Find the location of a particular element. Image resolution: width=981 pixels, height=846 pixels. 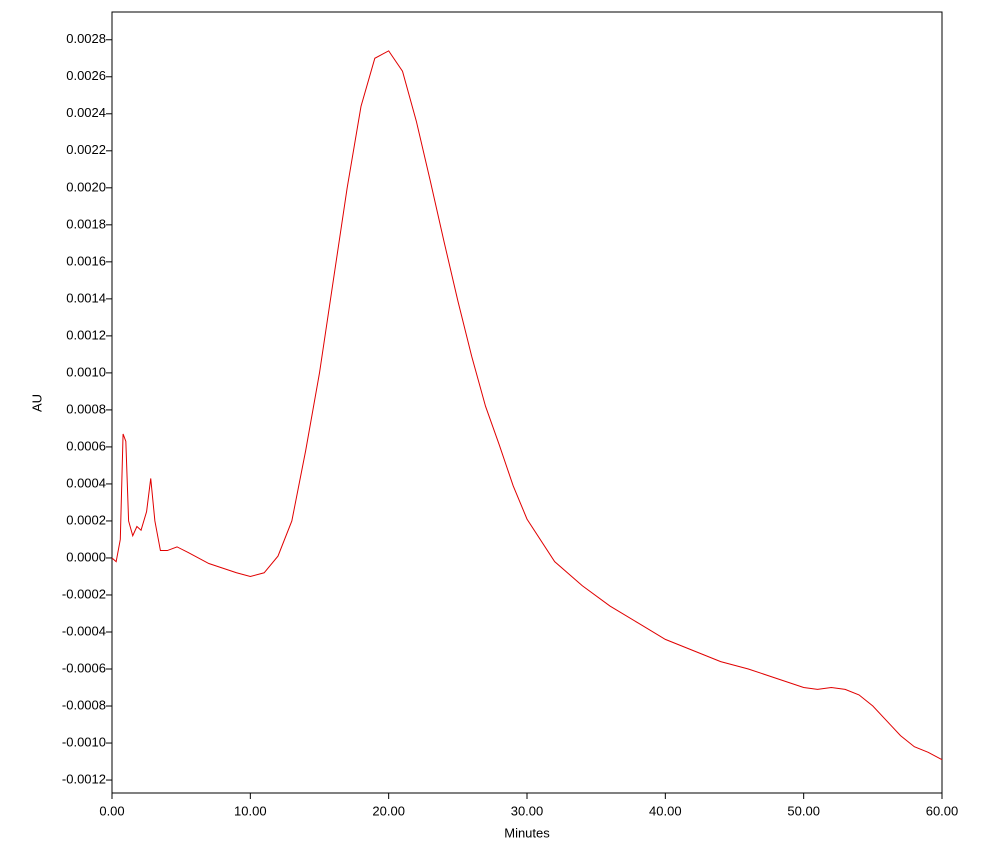

y-axis-label: AU is located at coordinates (36, 403).